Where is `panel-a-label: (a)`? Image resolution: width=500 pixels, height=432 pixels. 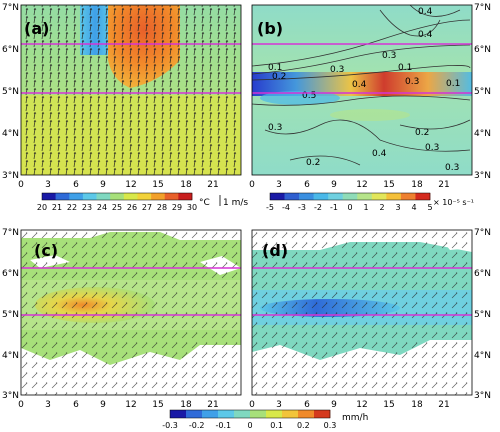 panel-a-label: (a) is located at coordinates (36, 28).